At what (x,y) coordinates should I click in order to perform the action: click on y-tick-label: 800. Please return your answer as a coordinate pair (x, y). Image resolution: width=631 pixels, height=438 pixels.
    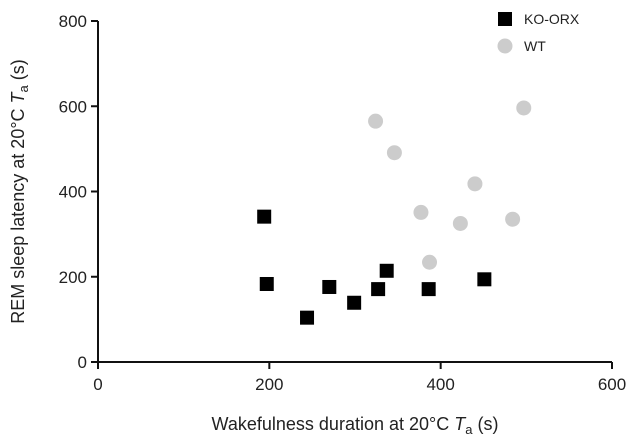
    Looking at the image, I should click on (73, 21).